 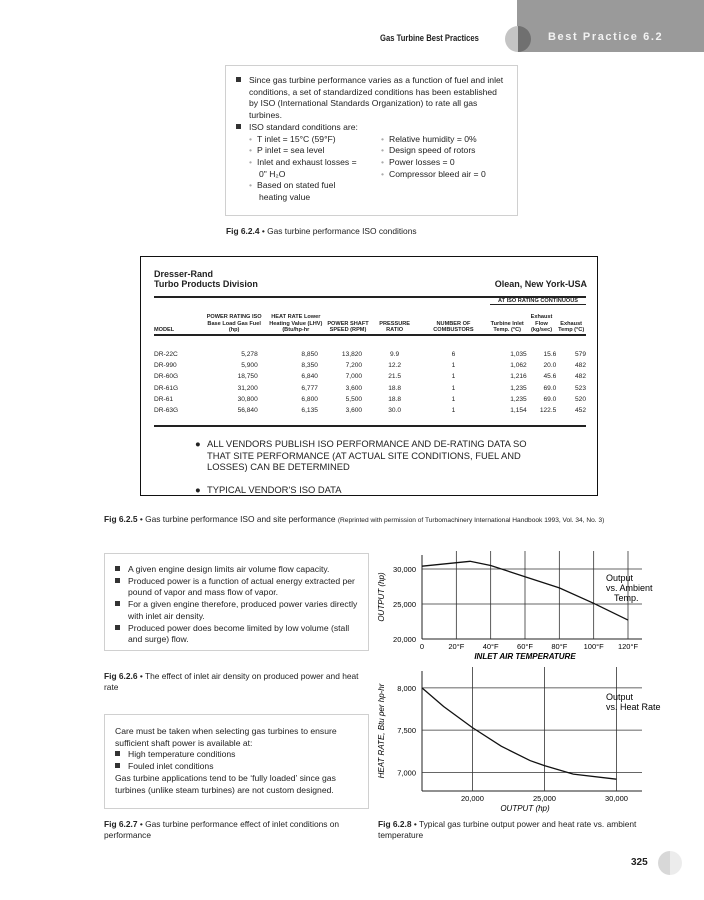 I want to click on annotation-line: vs. Heat Rate, so click(x=633, y=707).